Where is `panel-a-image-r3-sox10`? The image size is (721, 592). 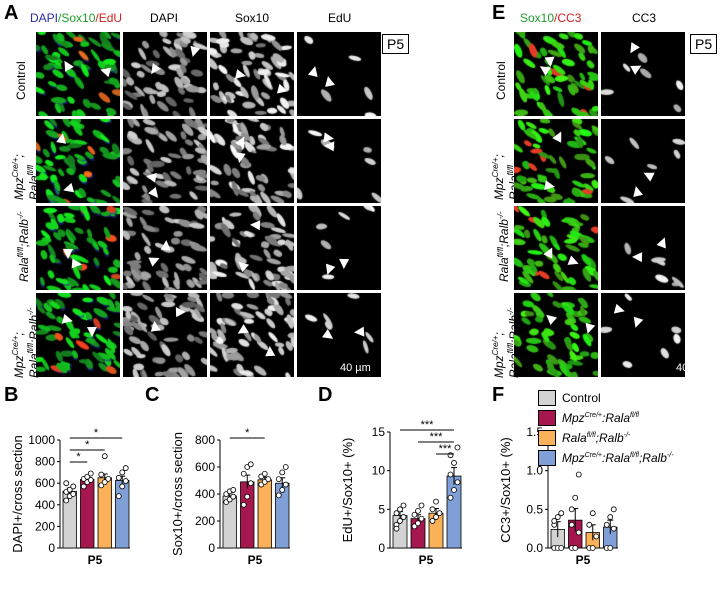
panel-a-image-r3-sox10 is located at coordinates (252, 248).